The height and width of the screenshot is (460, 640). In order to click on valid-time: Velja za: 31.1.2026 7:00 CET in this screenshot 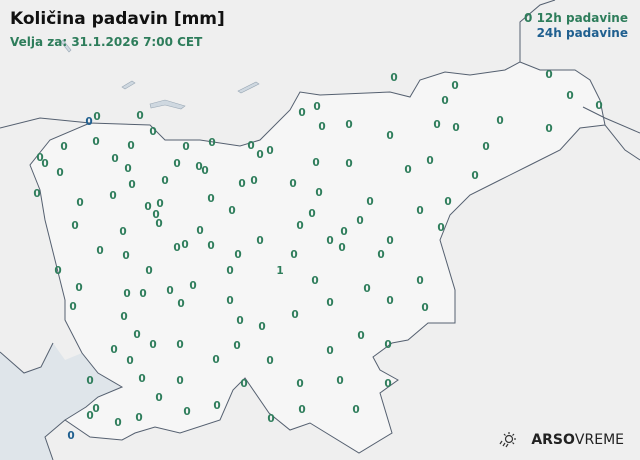, I will do `click(106, 42)`.